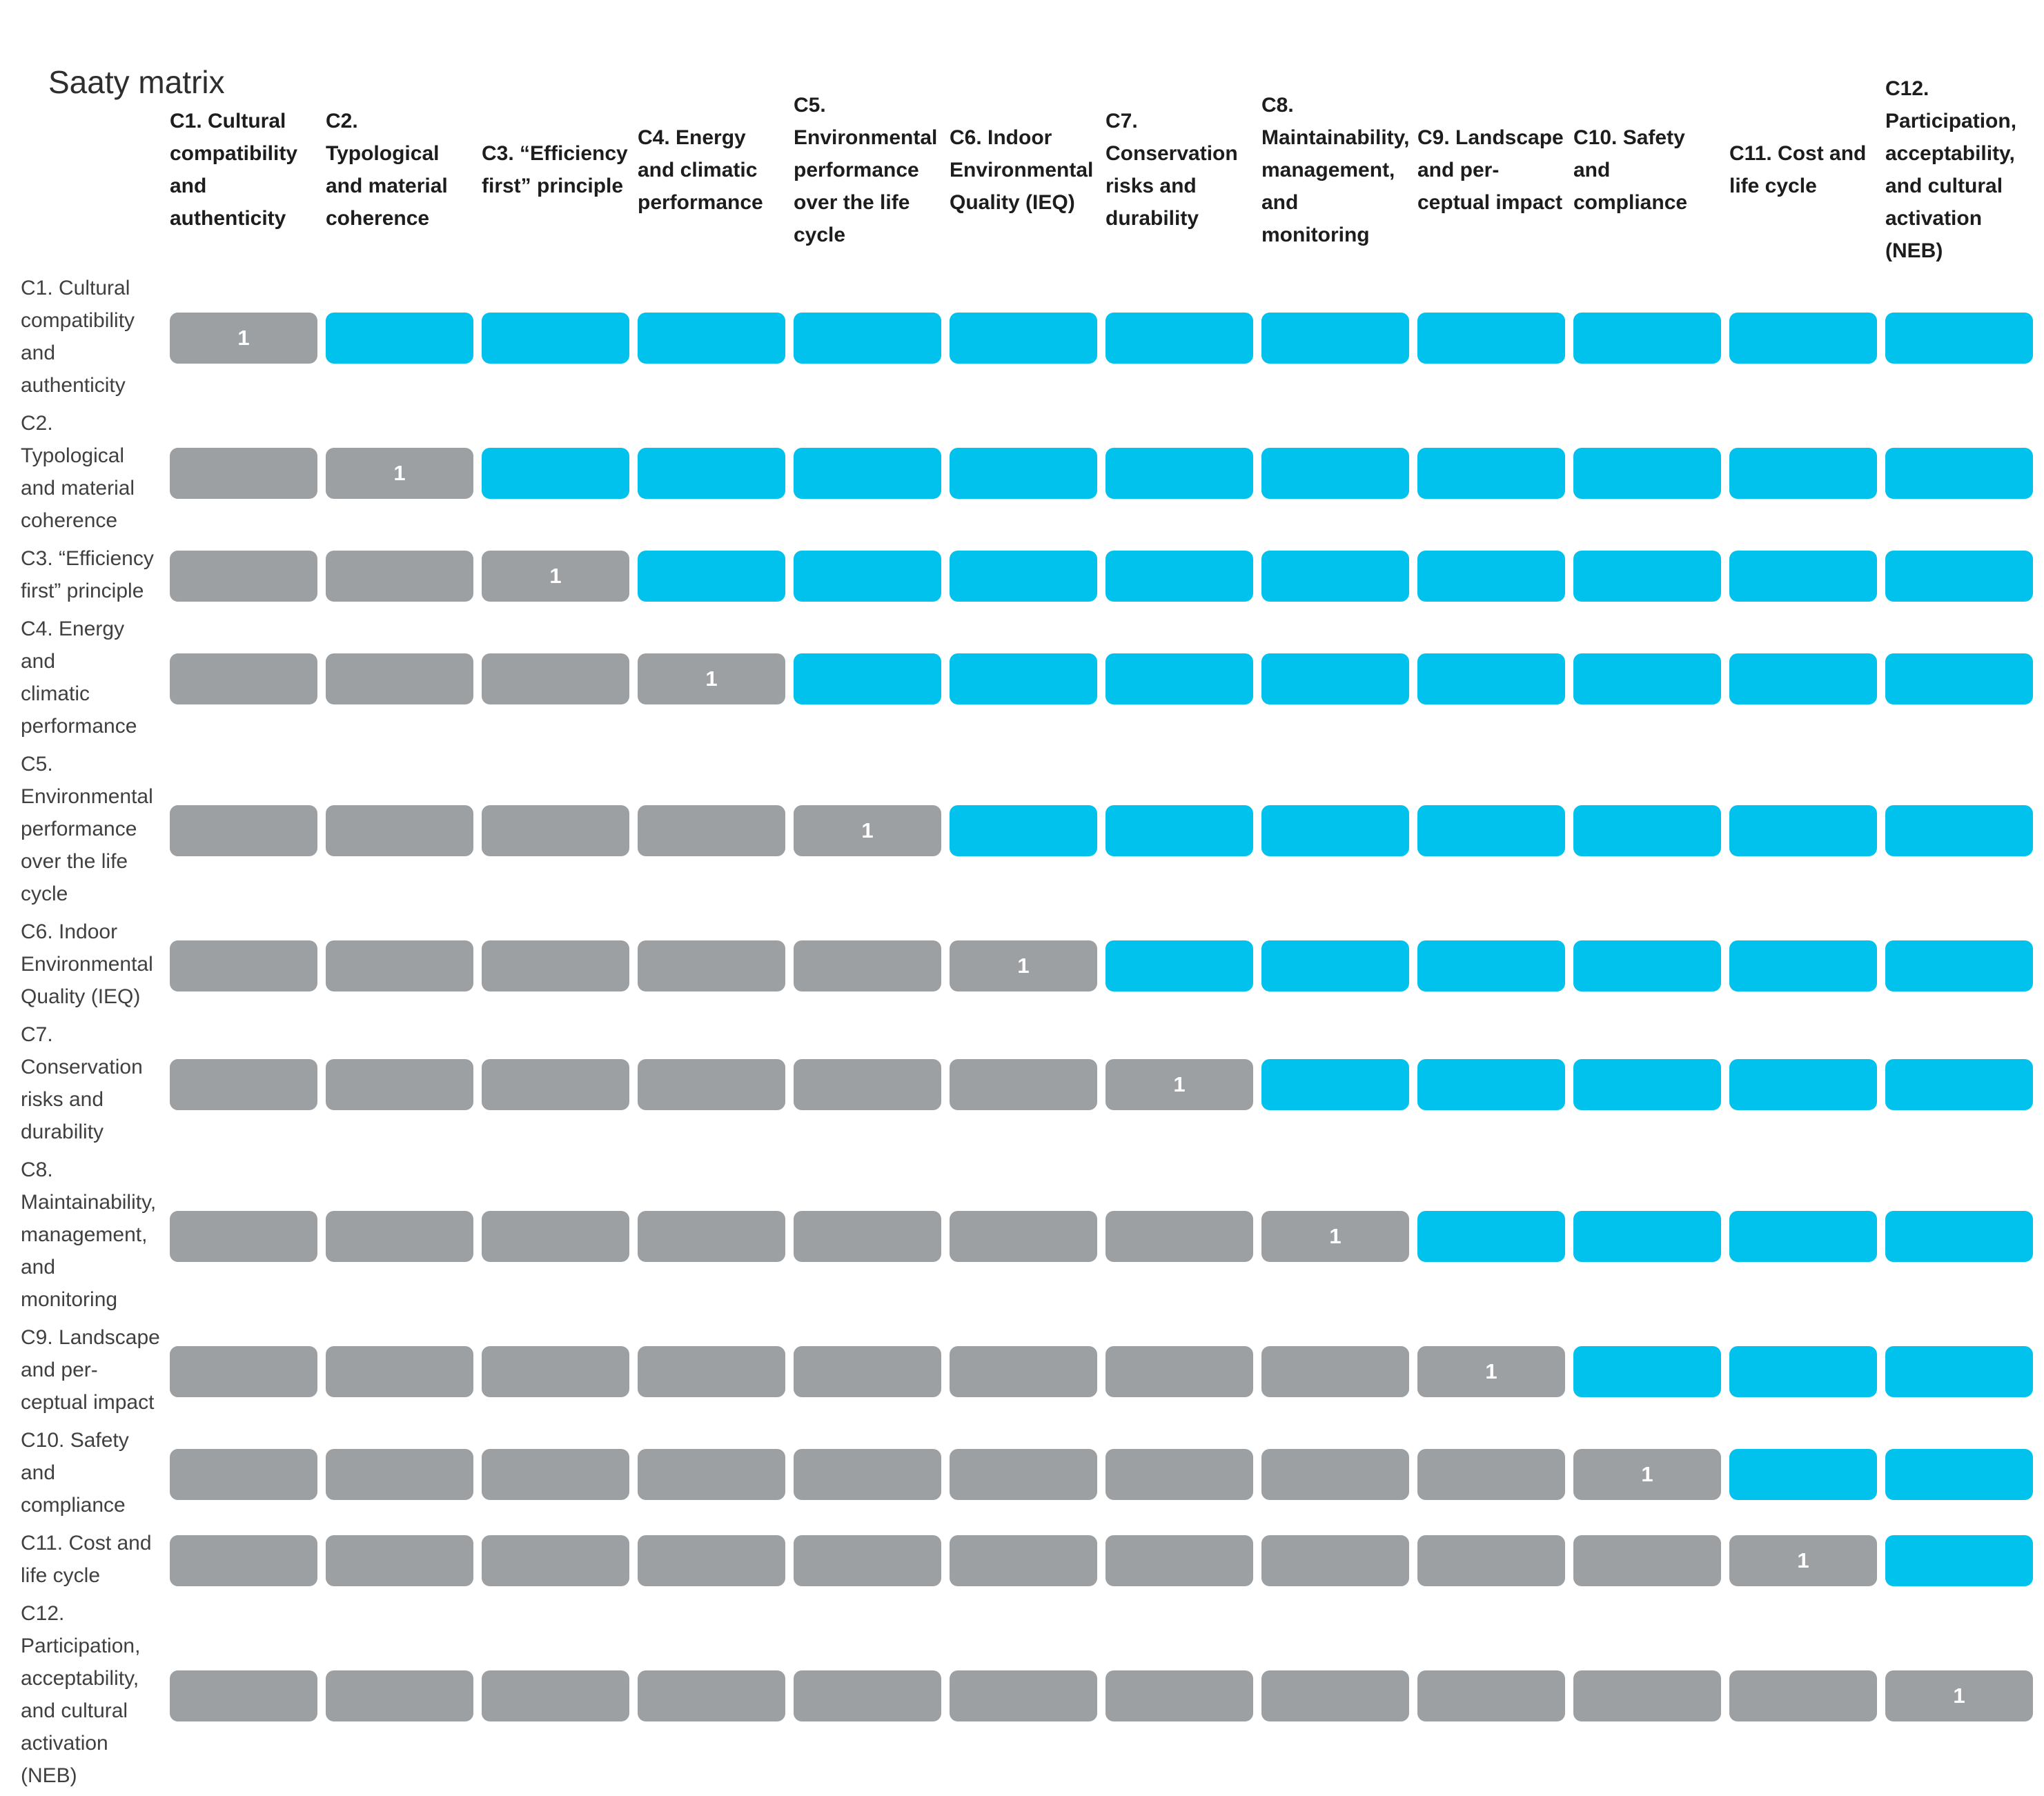 The image size is (2044, 1796). Describe the element at coordinates (1491, 338) in the screenshot. I see `matrix-cell-r1-c9` at that location.